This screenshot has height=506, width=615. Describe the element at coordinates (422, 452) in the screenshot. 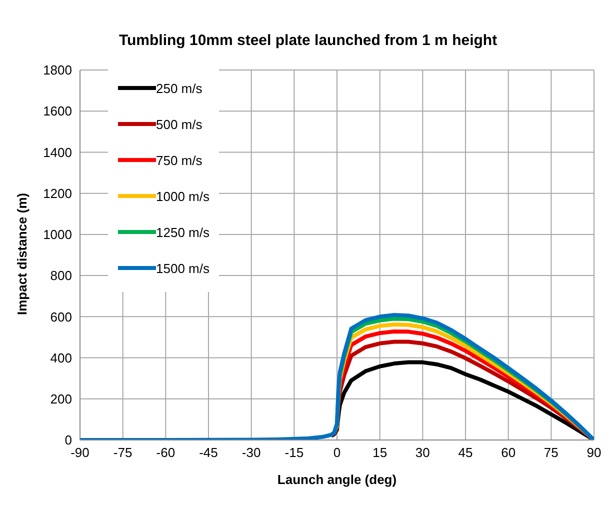

I see `x-tick-label: 30` at that location.